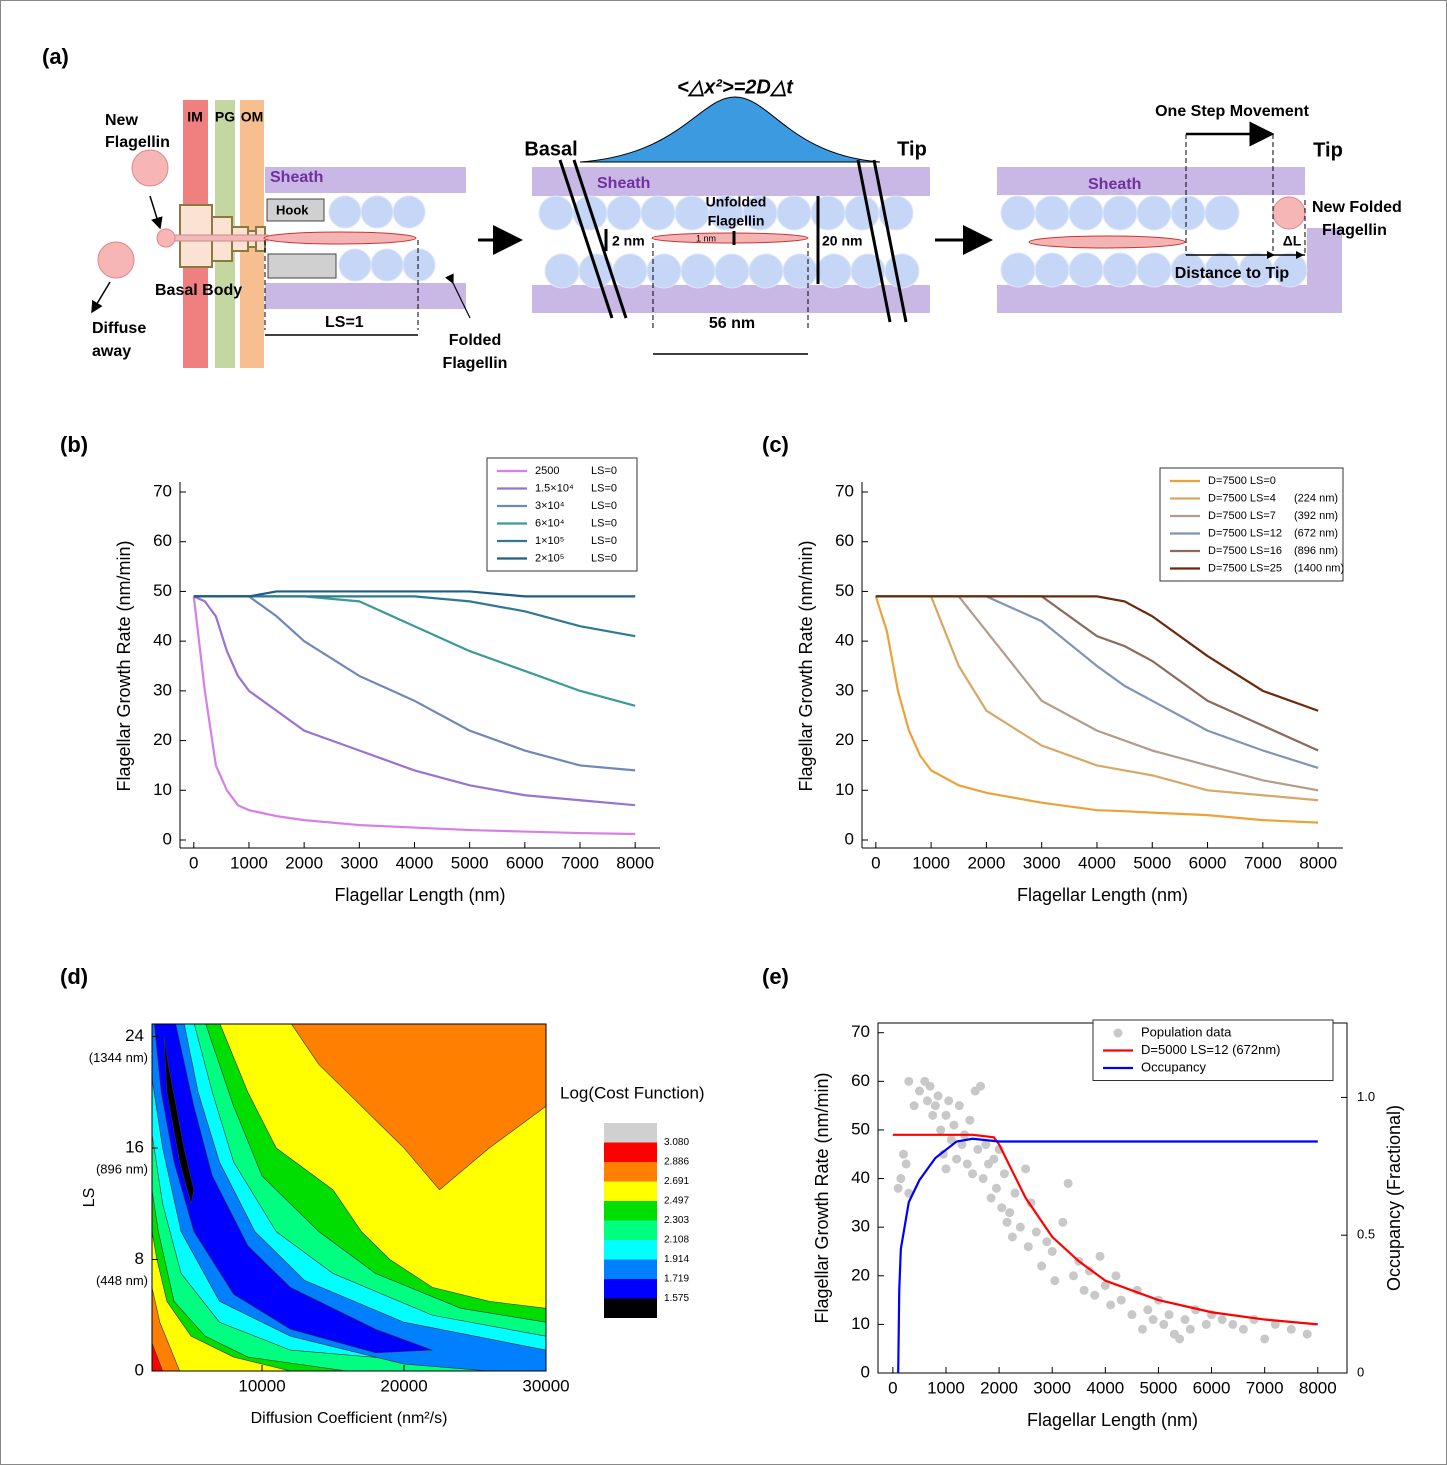 This screenshot has width=1447, height=1465. Describe the element at coordinates (628, 241) in the screenshot. I see `two-nm-label: 2 nm` at that location.